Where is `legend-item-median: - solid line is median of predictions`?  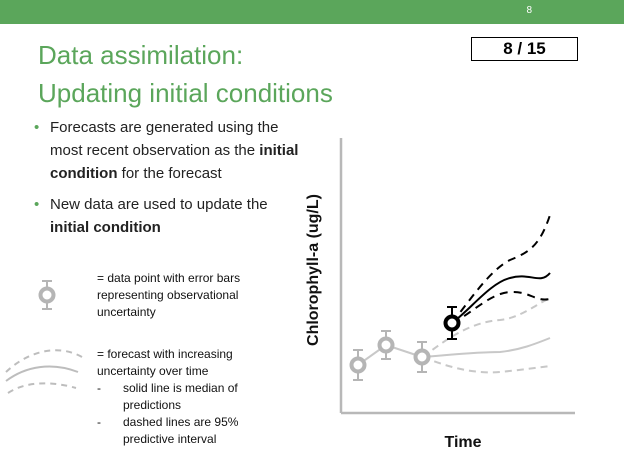 legend-item-median: - solid line is median of predictions is located at coordinates (189, 397).